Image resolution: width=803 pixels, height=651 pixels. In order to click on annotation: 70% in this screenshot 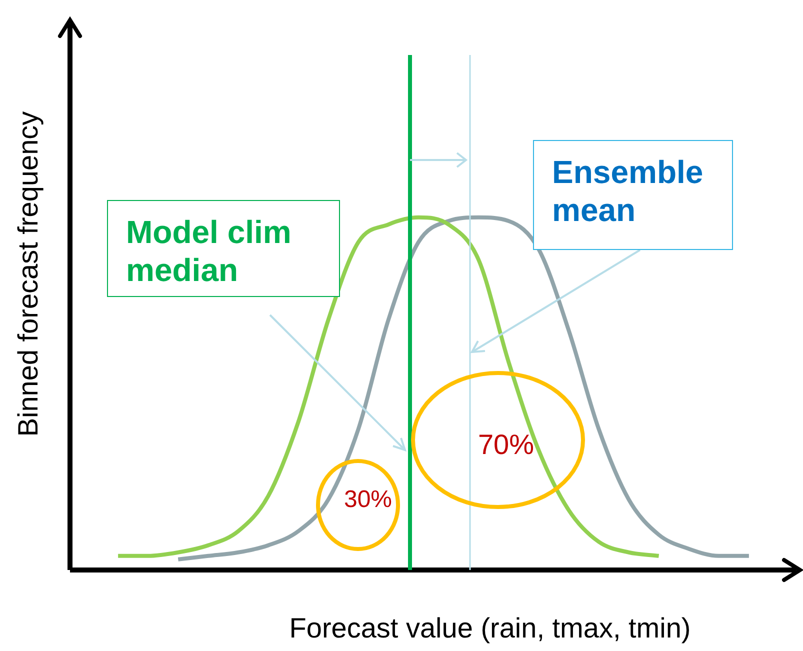, I will do `click(506, 445)`.